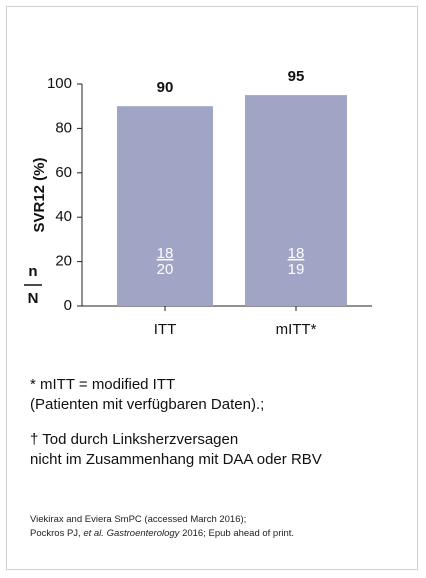 The image size is (426, 578). Describe the element at coordinates (63, 127) in the screenshot. I see `y-tick-label: 80` at that location.